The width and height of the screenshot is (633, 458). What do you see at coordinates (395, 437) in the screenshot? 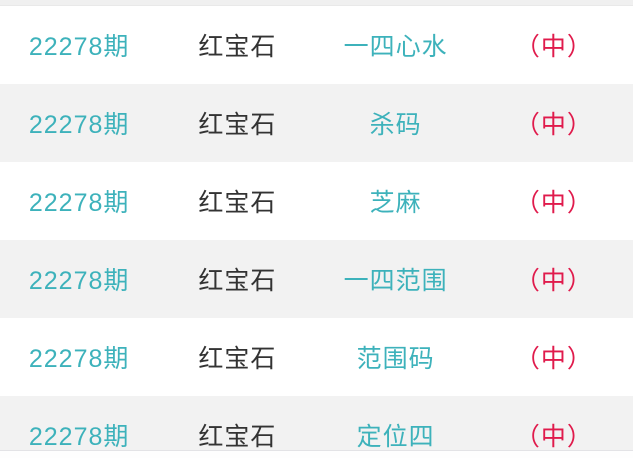
I see `category-link: 定位四` at bounding box center [395, 437].